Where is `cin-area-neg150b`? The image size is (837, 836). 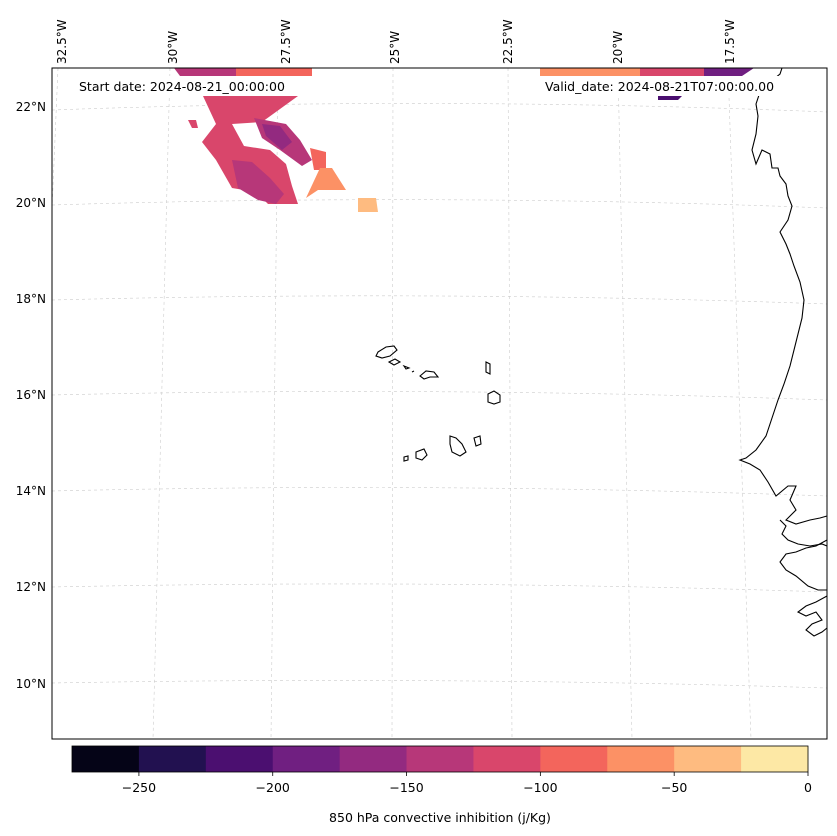 cin-area-neg150b is located at coordinates (258, 182).